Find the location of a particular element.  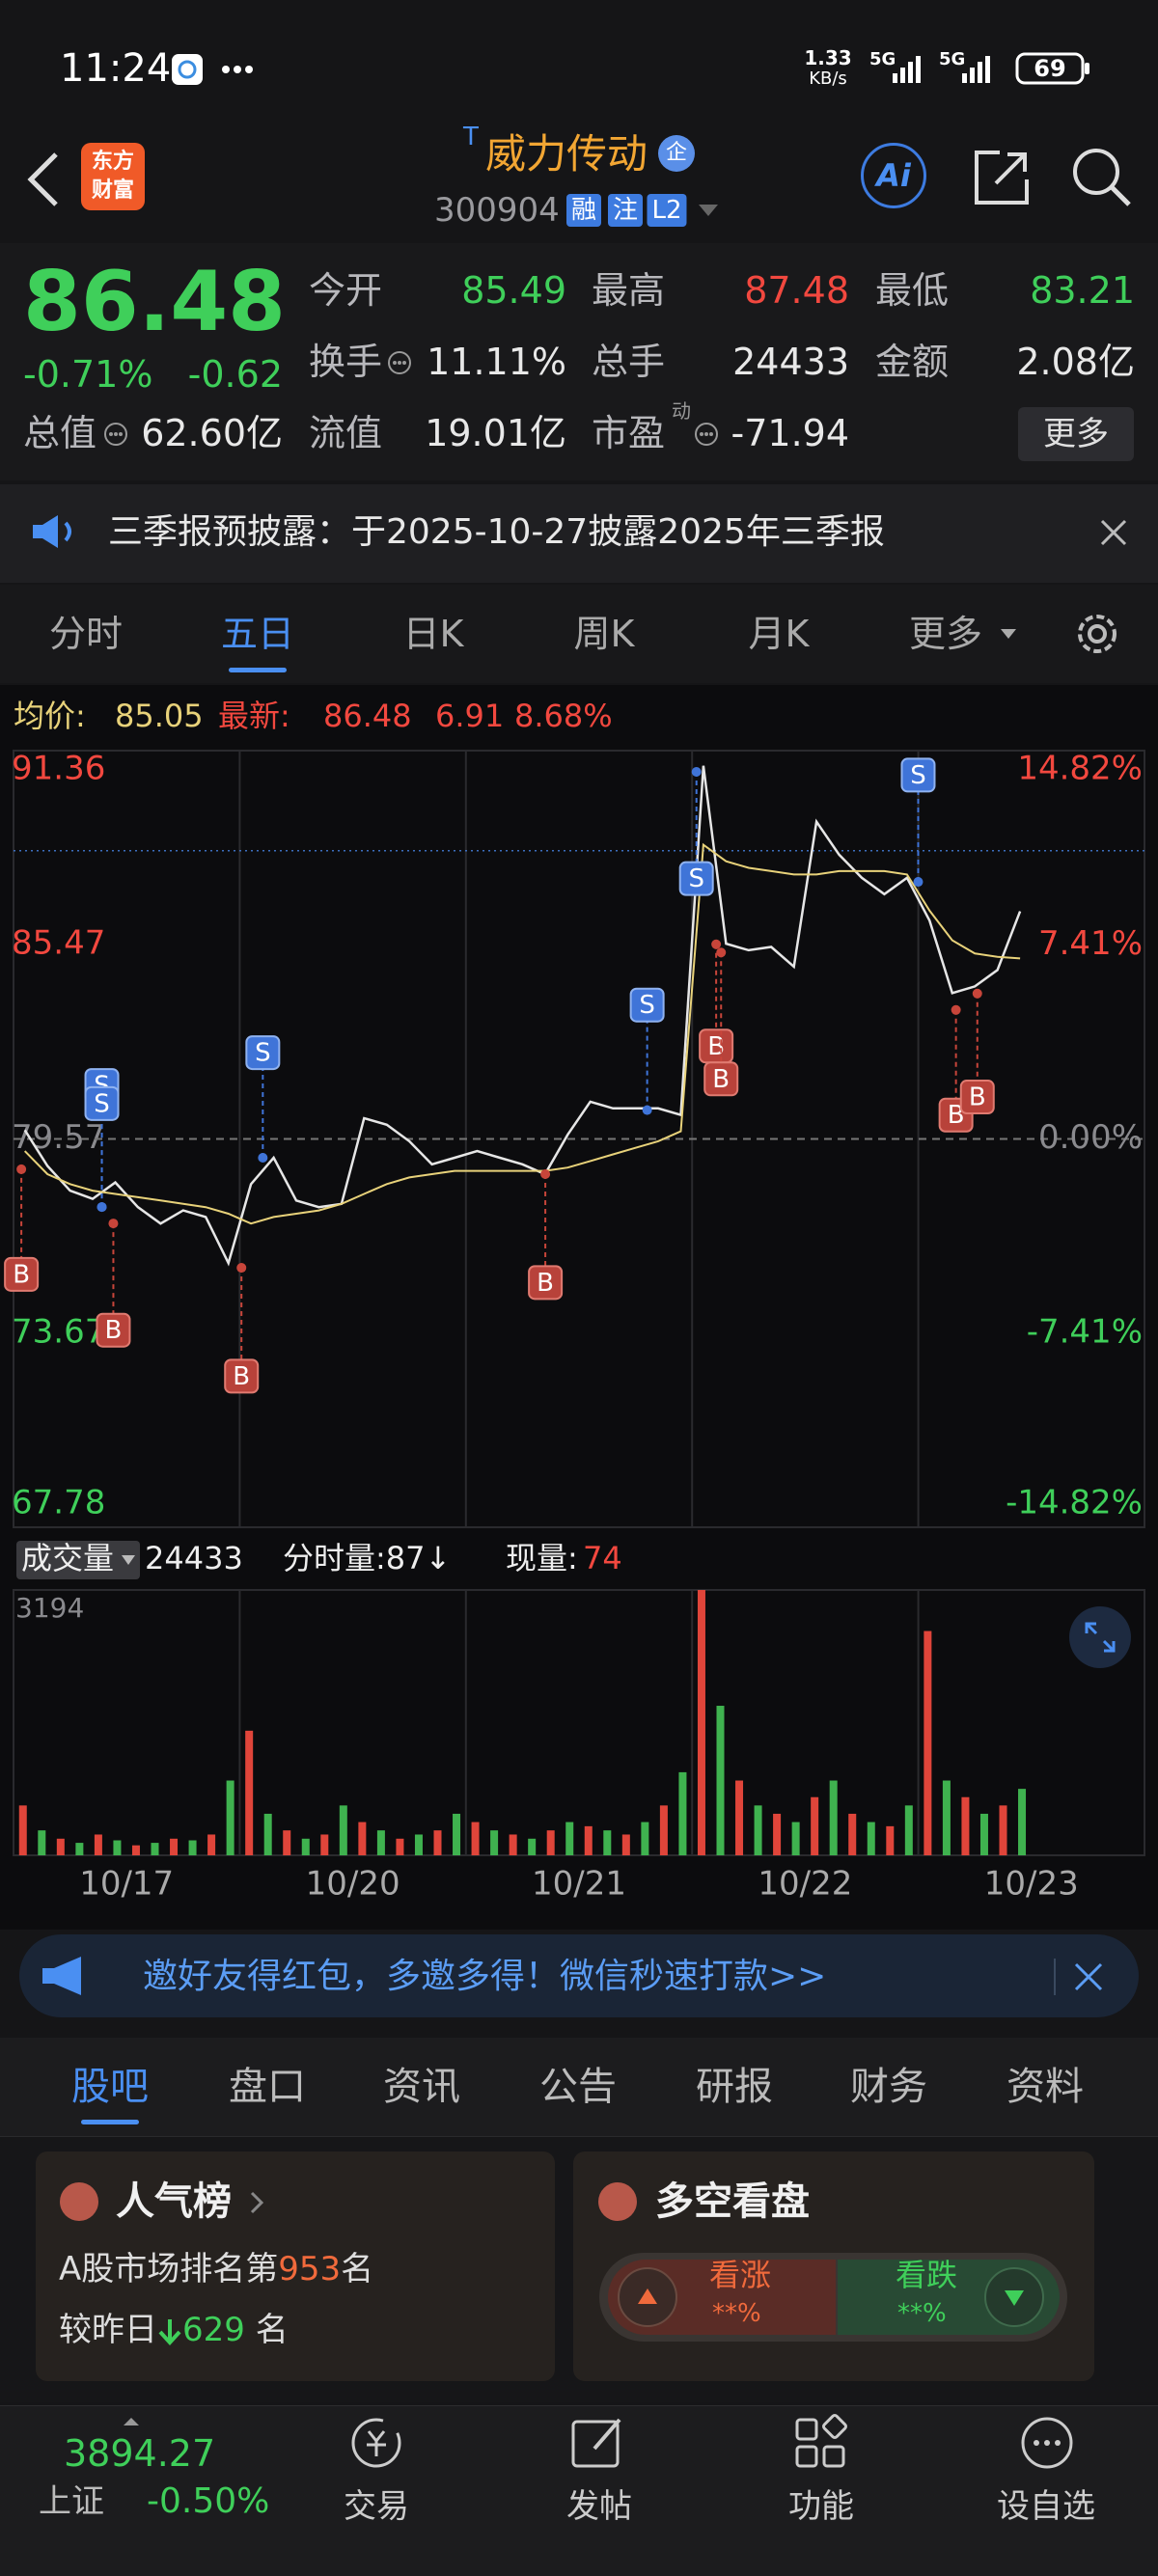

app-logo is located at coordinates (113, 176).